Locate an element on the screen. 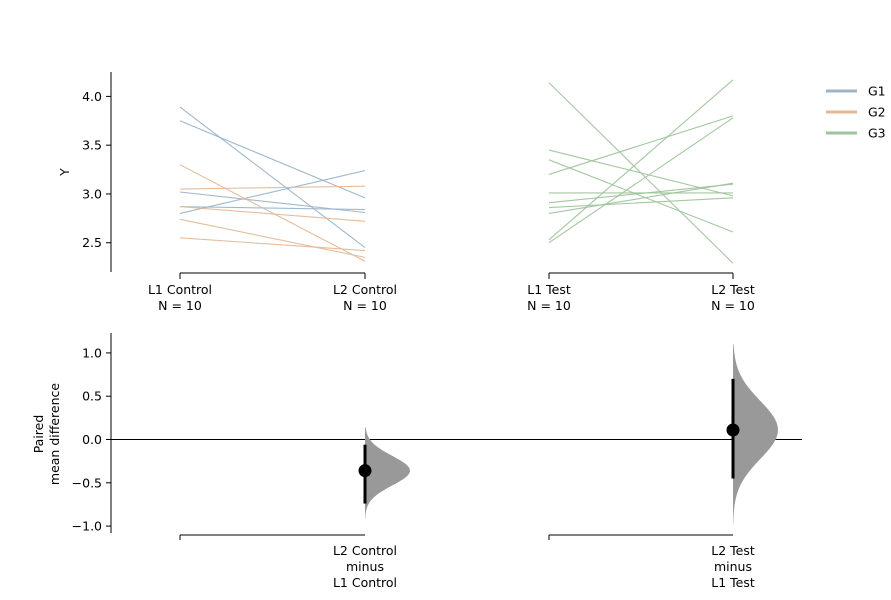 Image resolution: width=891 pixels, height=600 pixels. bottom-y-axis-label-line1: Paired is located at coordinates (38, 434).